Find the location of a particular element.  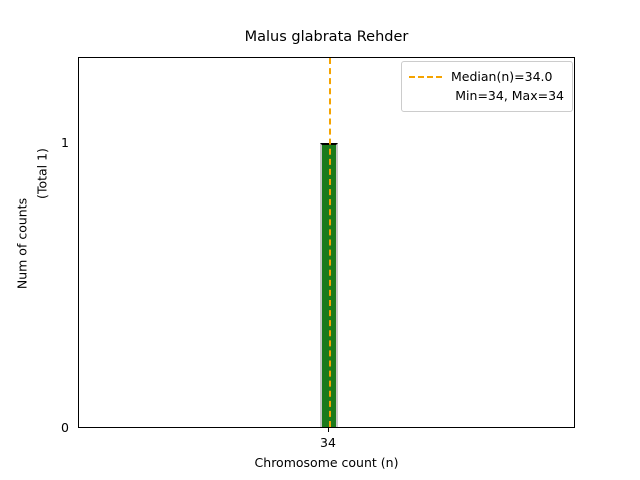

xaxis-ticks: 34 is located at coordinates (326, 443).